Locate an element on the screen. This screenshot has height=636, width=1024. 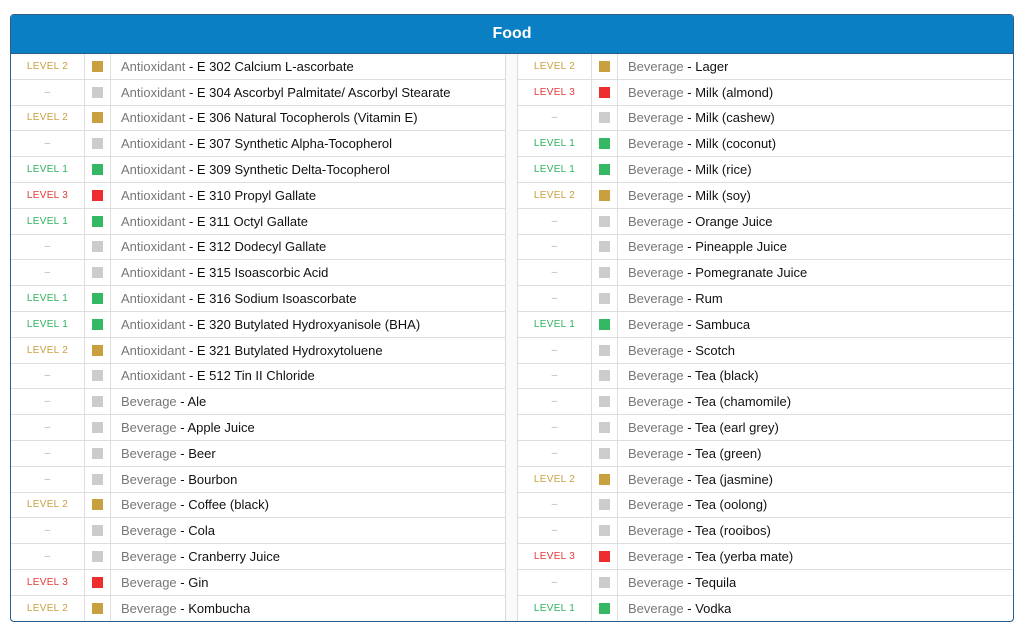
food-entry: Antioxidant - E 311 Octyl Gallate is located at coordinates (214, 221).